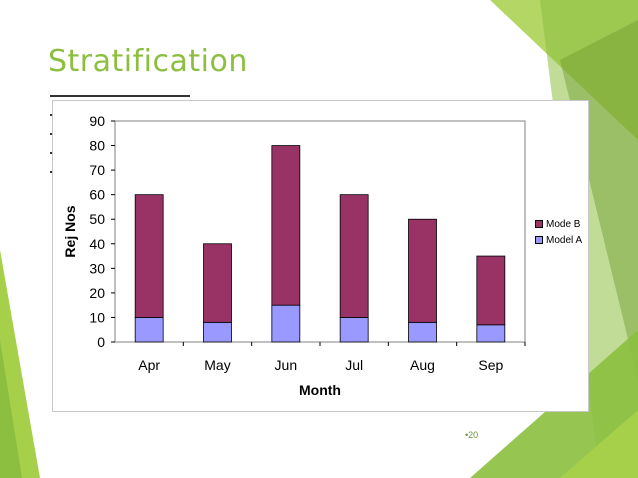  Describe the element at coordinates (101, 342) in the screenshot. I see `y-tick-label: 0` at that location.